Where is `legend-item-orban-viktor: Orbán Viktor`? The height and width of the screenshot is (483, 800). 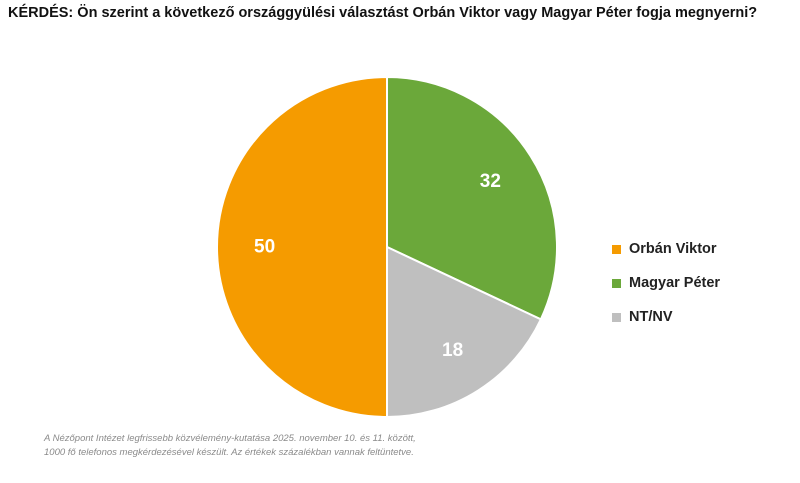 legend-item-orban-viktor: Orbán Viktor is located at coordinates (666, 249).